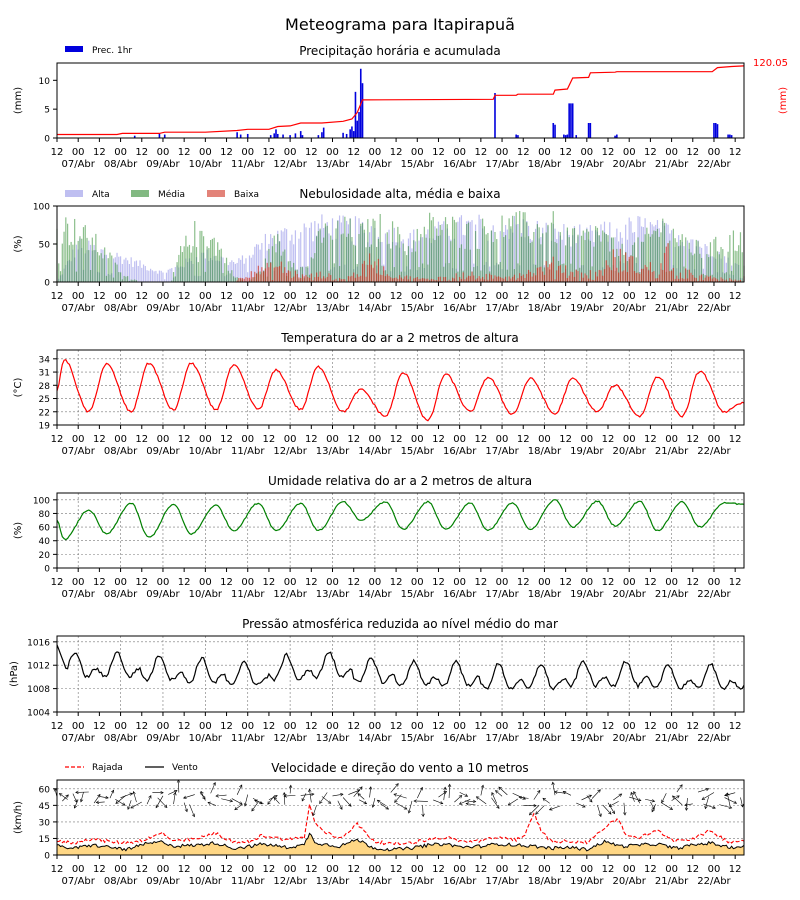 The height and width of the screenshot is (900, 800). Describe the element at coordinates (460, 308) in the screenshot. I see `x-date-label: 16/Abr` at that location.